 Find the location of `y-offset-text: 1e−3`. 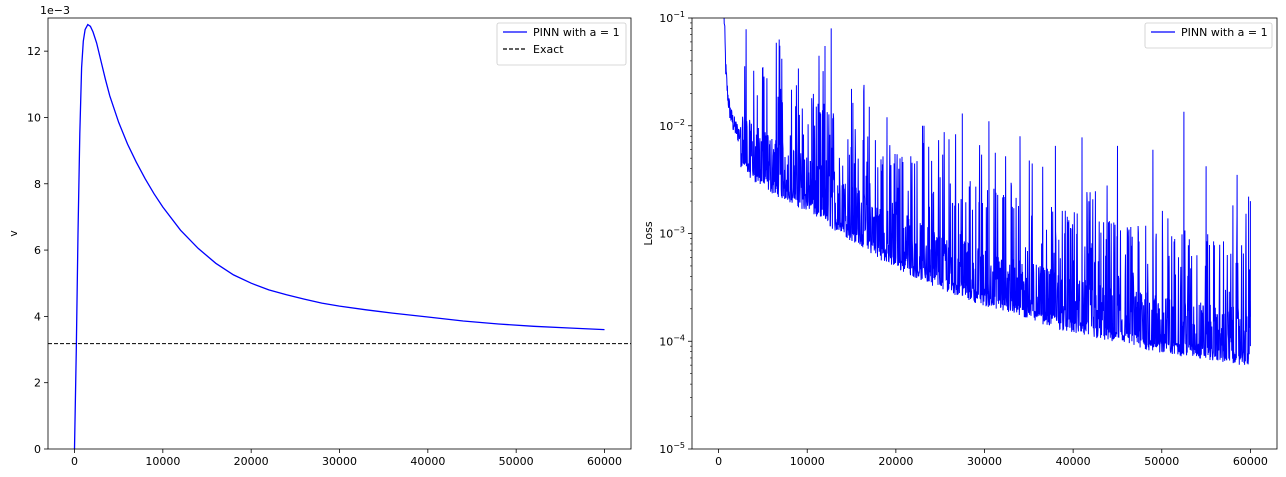

y-offset-text: 1e−3 is located at coordinates (55, 10).